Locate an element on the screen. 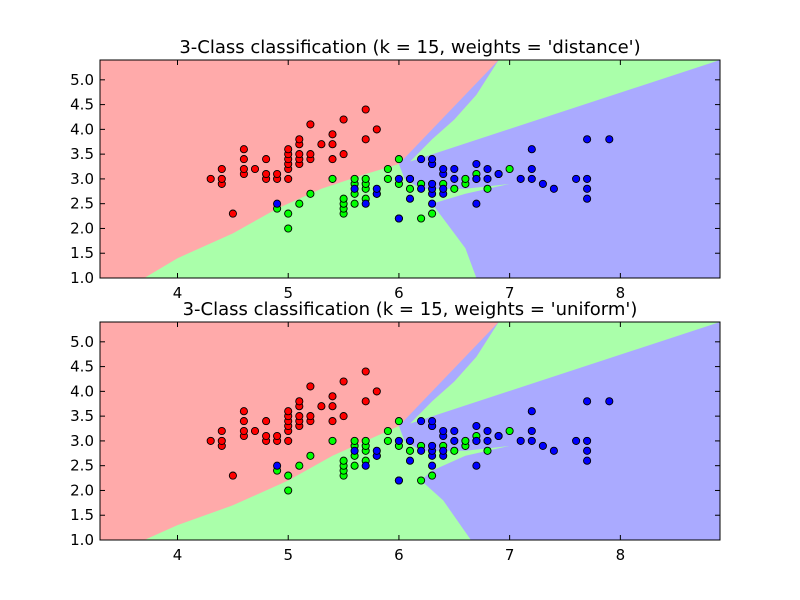 This screenshot has height=600, width=800. y-tick-label: 2.0 is located at coordinates (82, 490).